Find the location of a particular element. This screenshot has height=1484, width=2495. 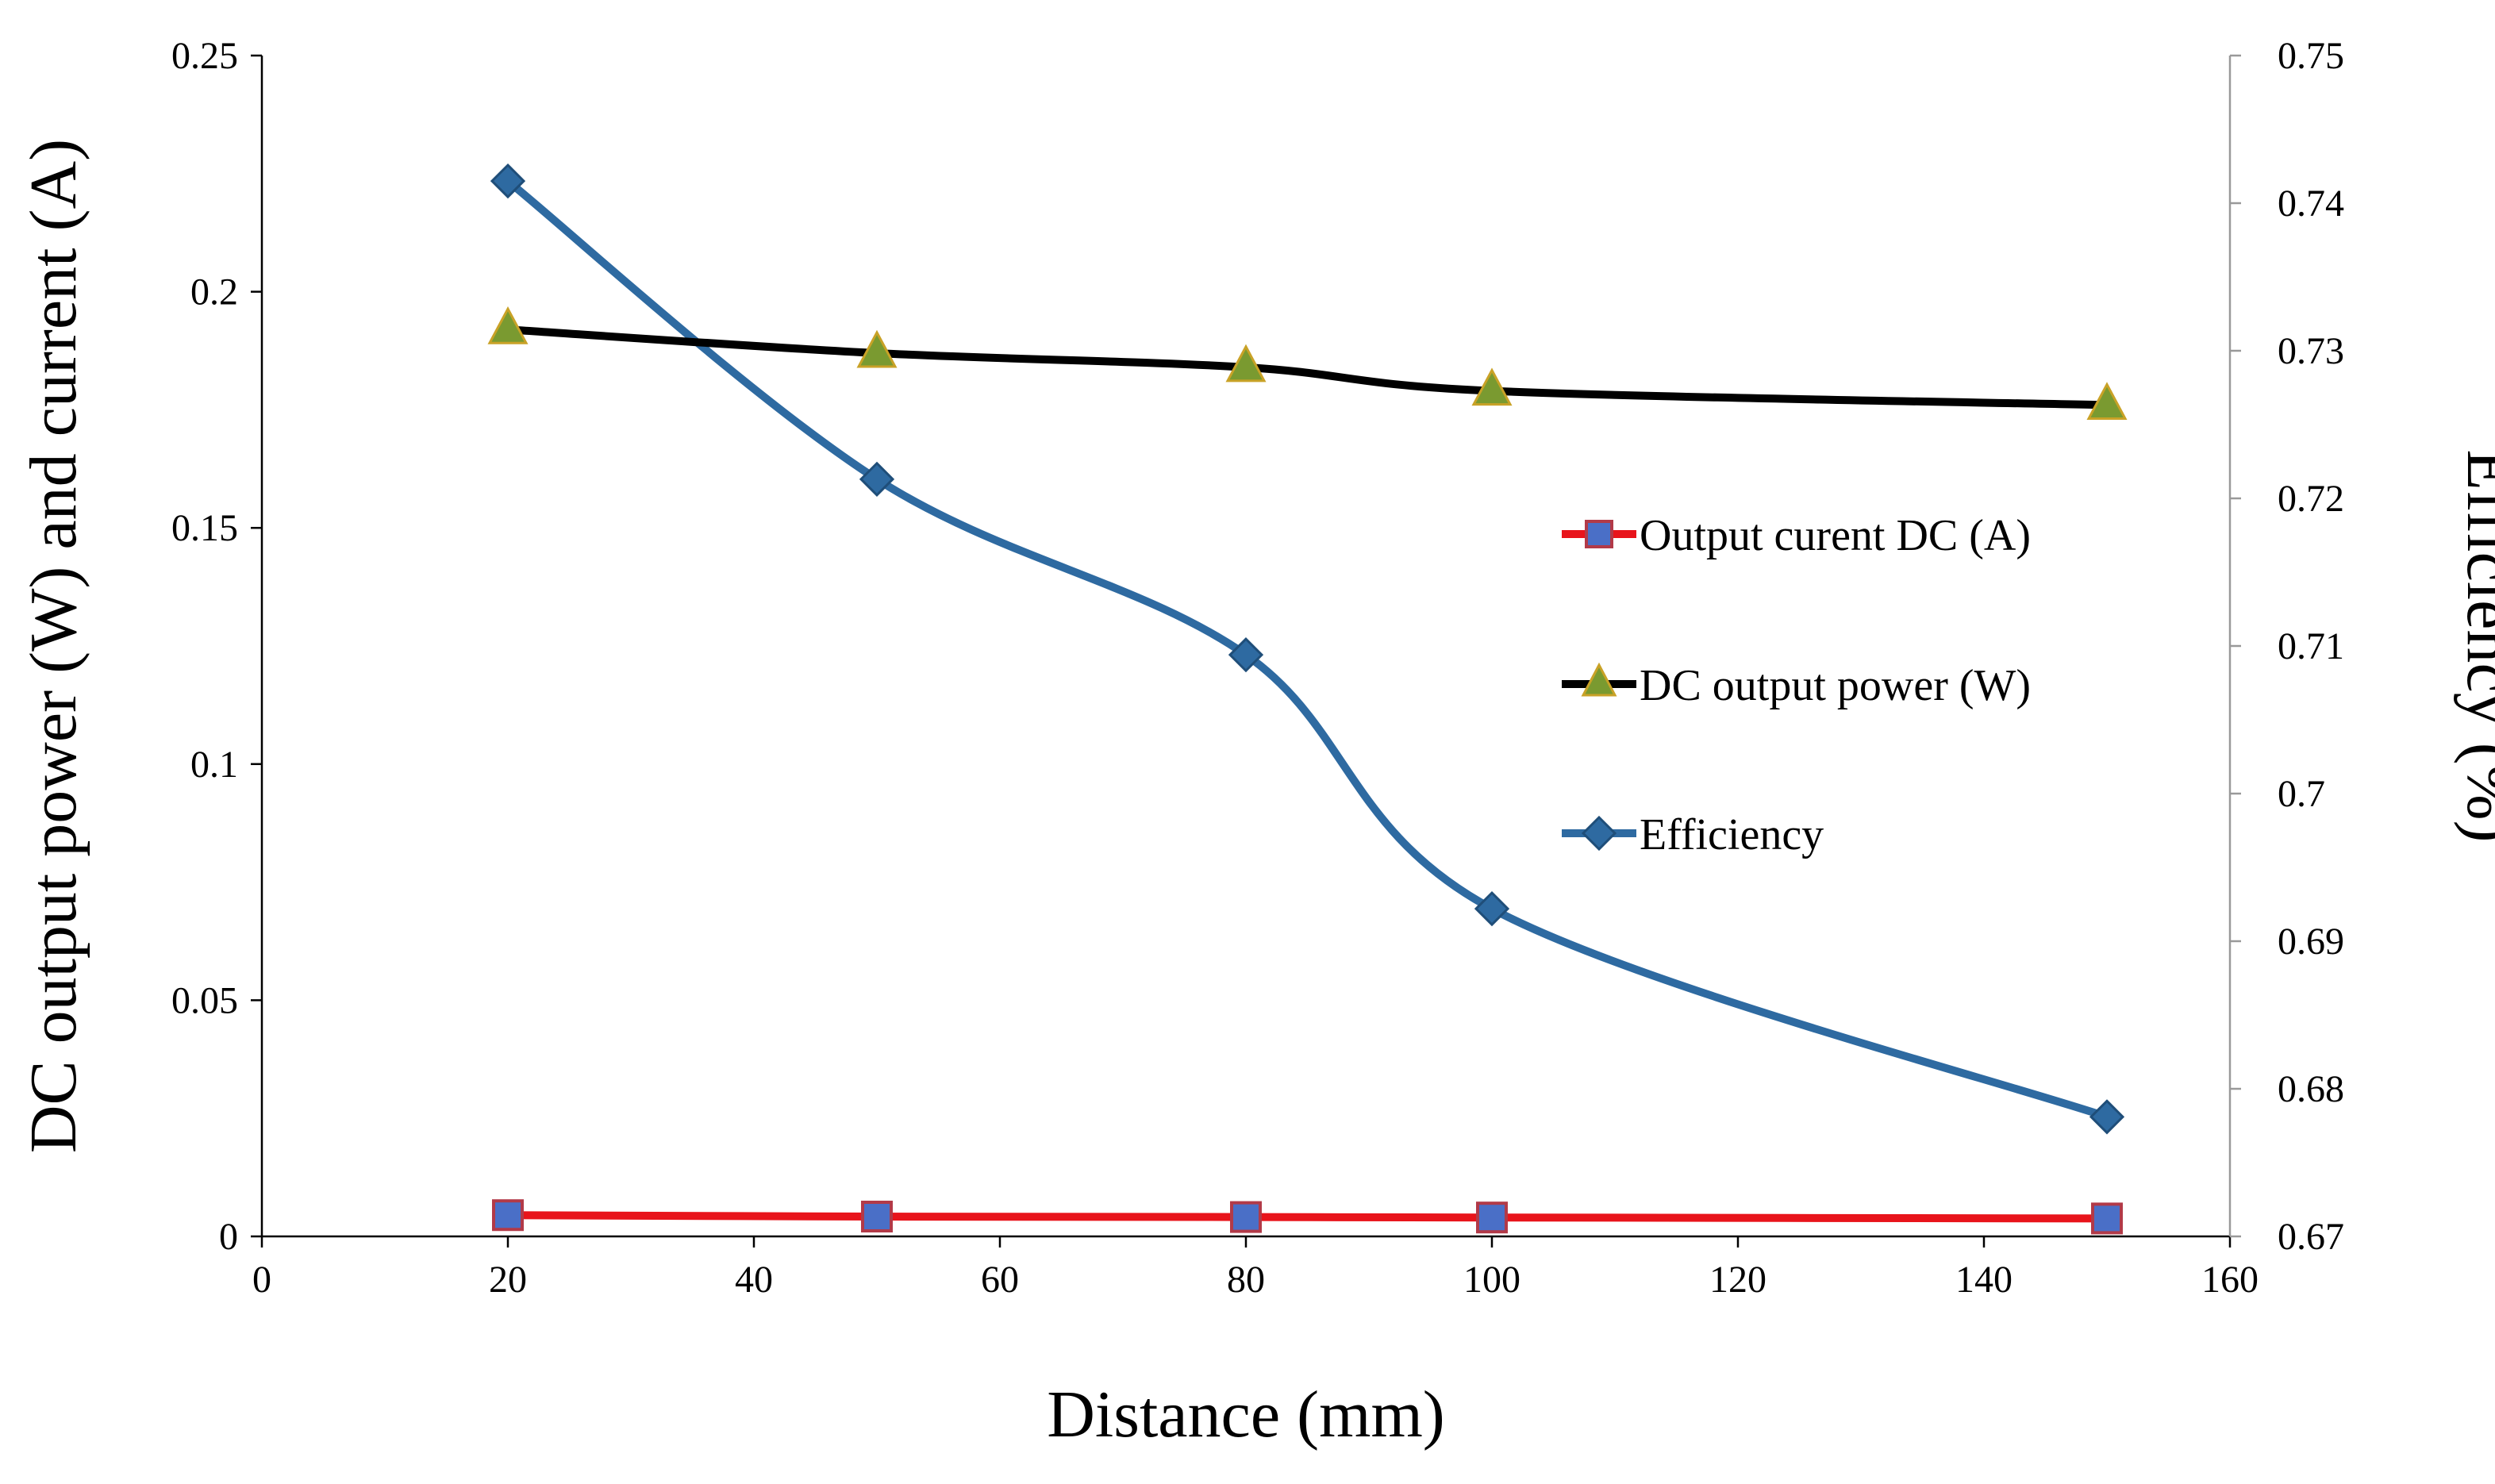

series-square is located at coordinates (1308, 1217).